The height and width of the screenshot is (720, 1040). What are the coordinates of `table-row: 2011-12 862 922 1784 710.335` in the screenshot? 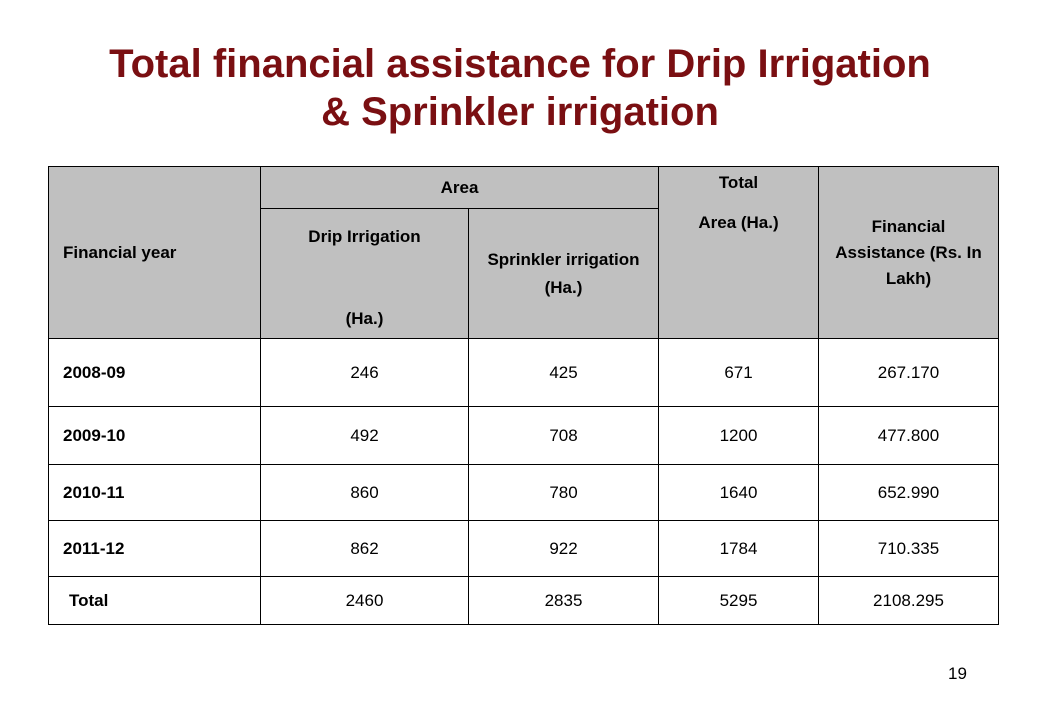 It's located at (523, 548).